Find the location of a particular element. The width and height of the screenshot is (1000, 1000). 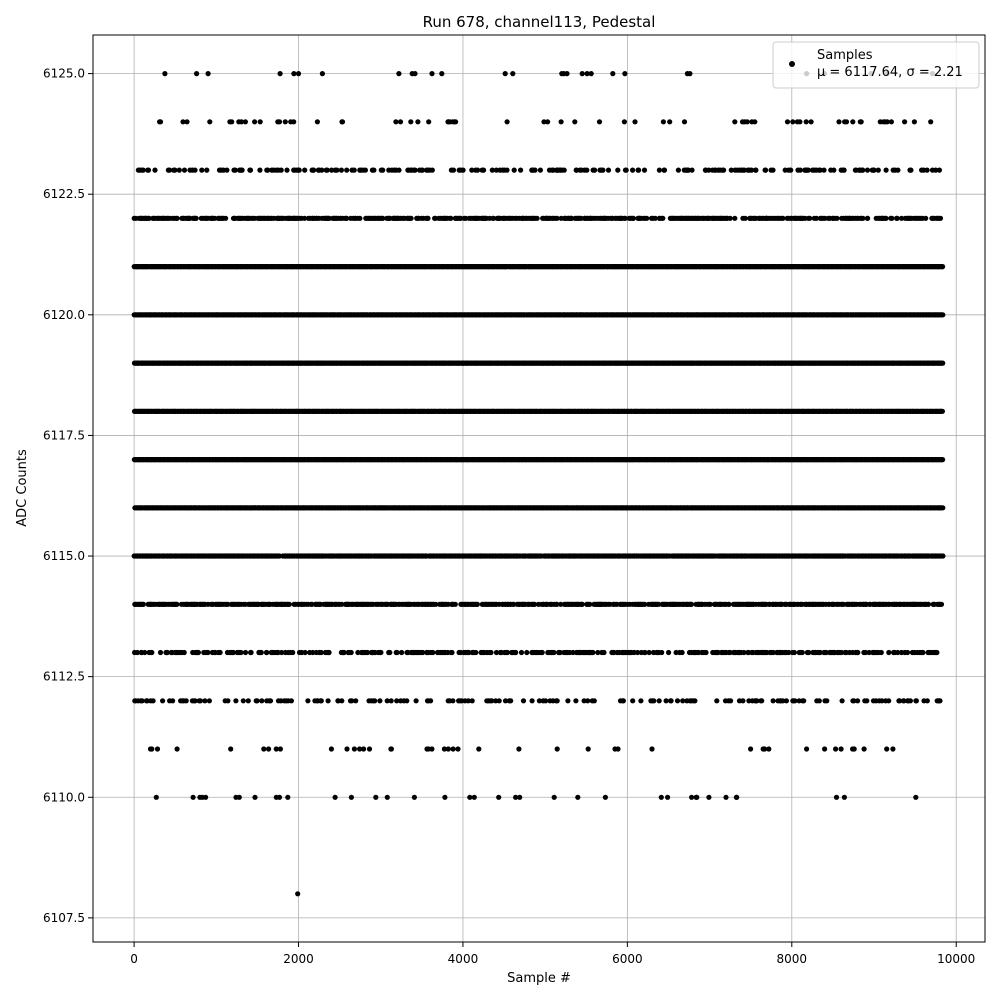

chart-title: Run 678, channel113, Pedestal is located at coordinates (539, 22).